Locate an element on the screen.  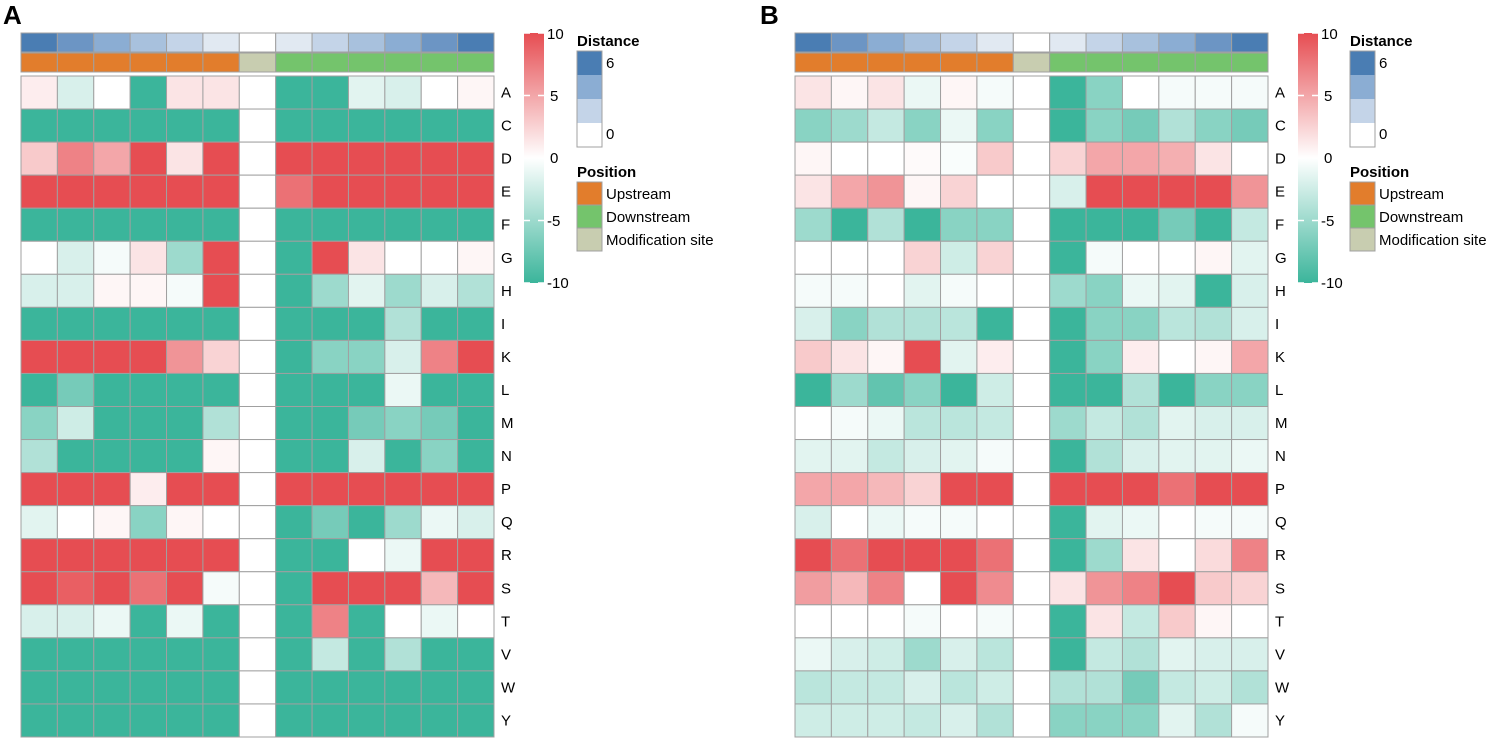
row-label: W is located at coordinates (508, 687).